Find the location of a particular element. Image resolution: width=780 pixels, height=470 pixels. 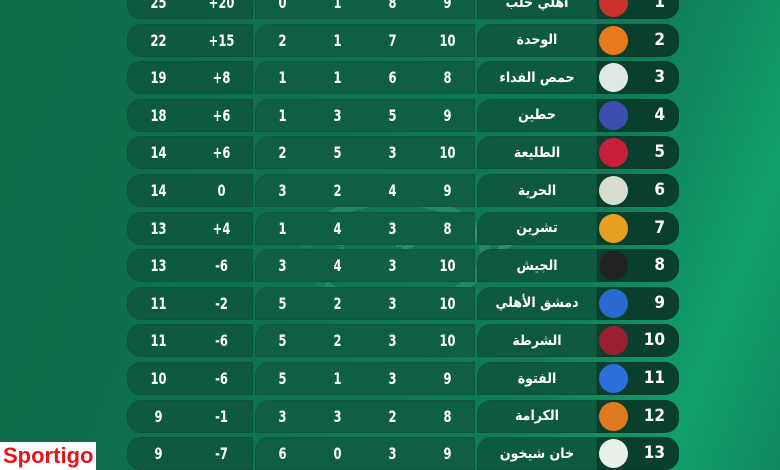

team-name: الكرامة is located at coordinates (537, 416).